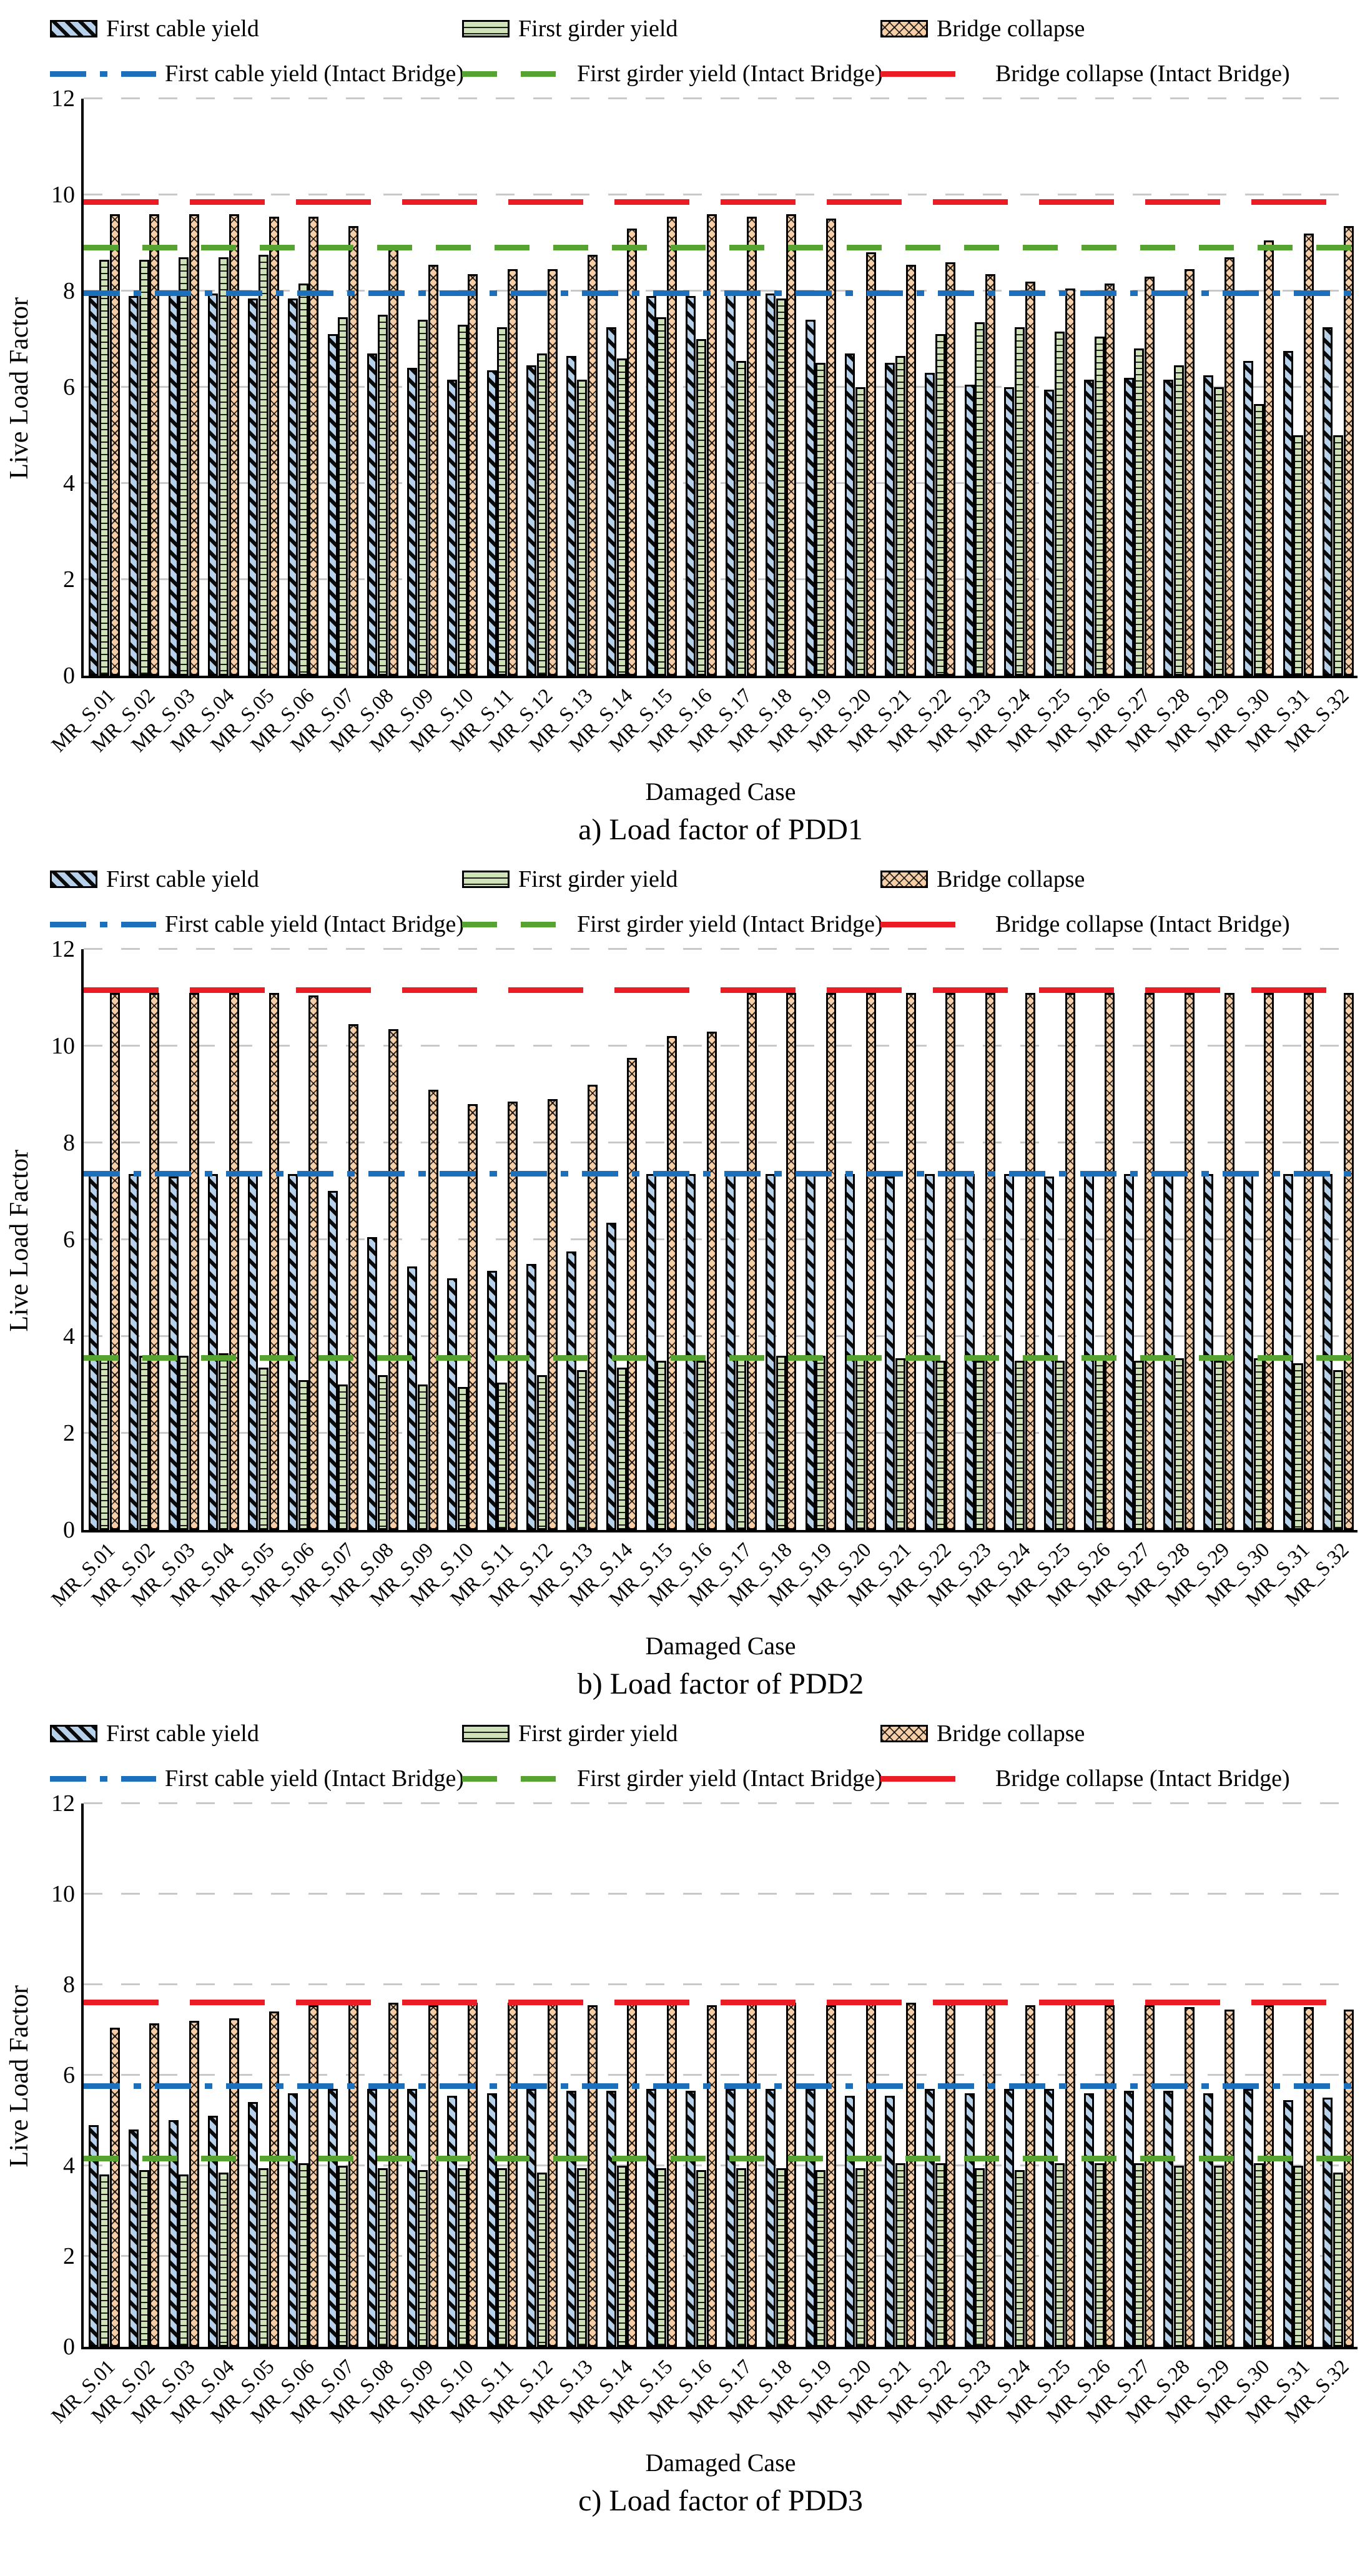 The image size is (1360, 2576). What do you see at coordinates (1190, 2177) in the screenshot?
I see `bar-collapse-MR_S.28` at bounding box center [1190, 2177].